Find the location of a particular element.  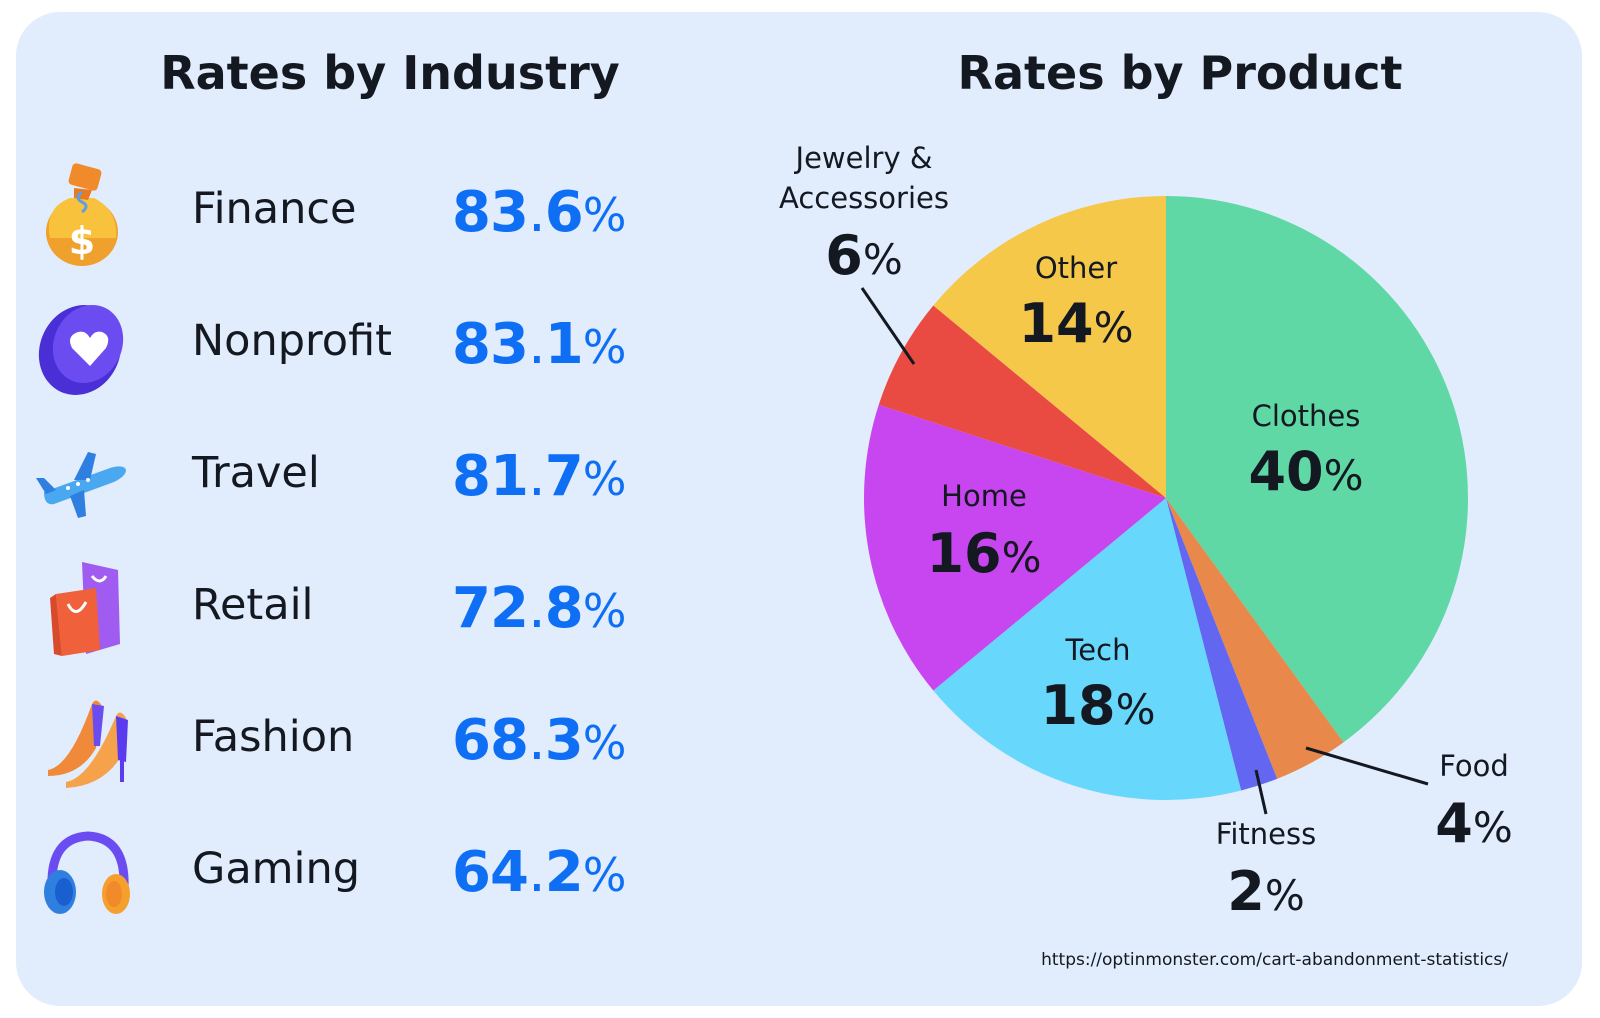

industry-value: 68.3% is located at coordinates (539, 740).